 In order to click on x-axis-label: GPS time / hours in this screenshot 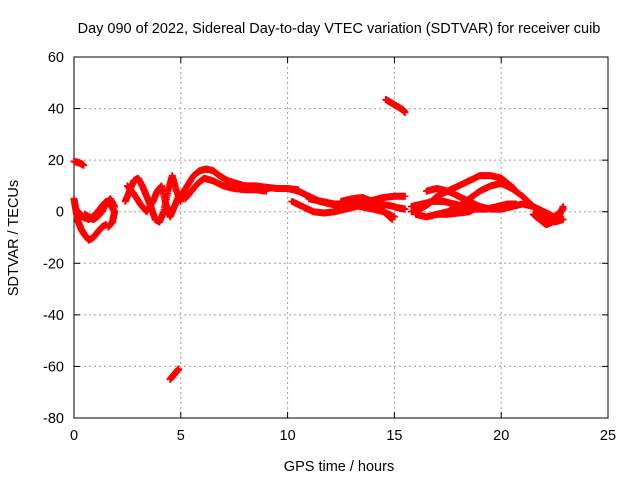, I will do `click(339, 467)`.